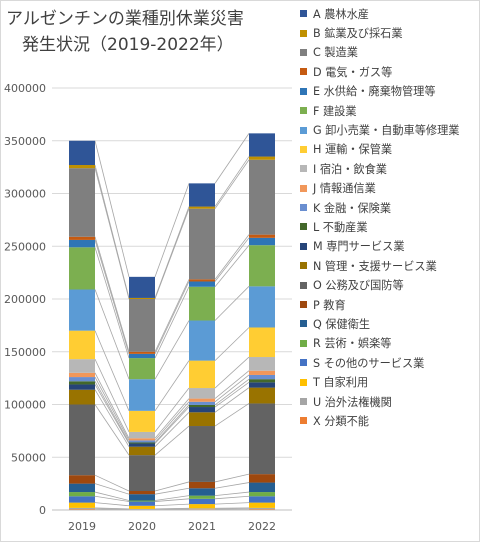  I want to click on legend-item: E 水供給・廃棄物管理等, so click(389, 91).